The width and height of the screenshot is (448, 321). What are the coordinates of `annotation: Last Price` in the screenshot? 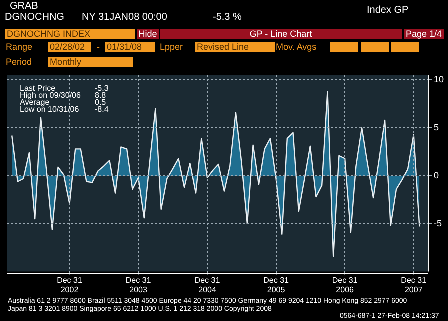 It's located at (38, 88).